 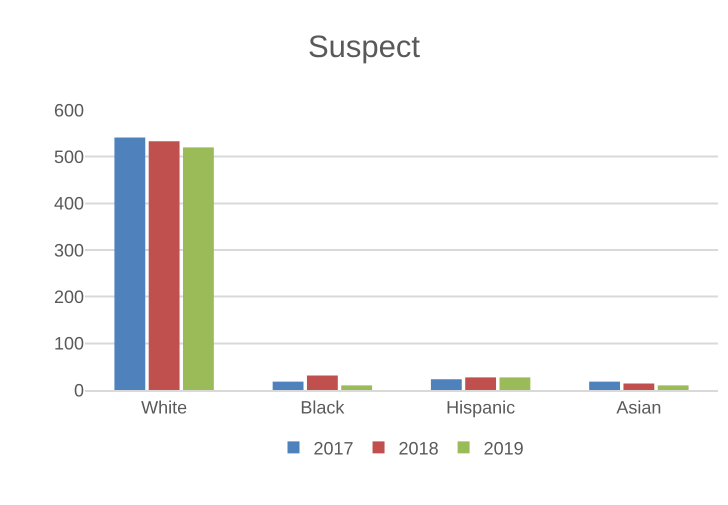 What do you see at coordinates (164, 408) in the screenshot?
I see `x-tick-label: White` at bounding box center [164, 408].